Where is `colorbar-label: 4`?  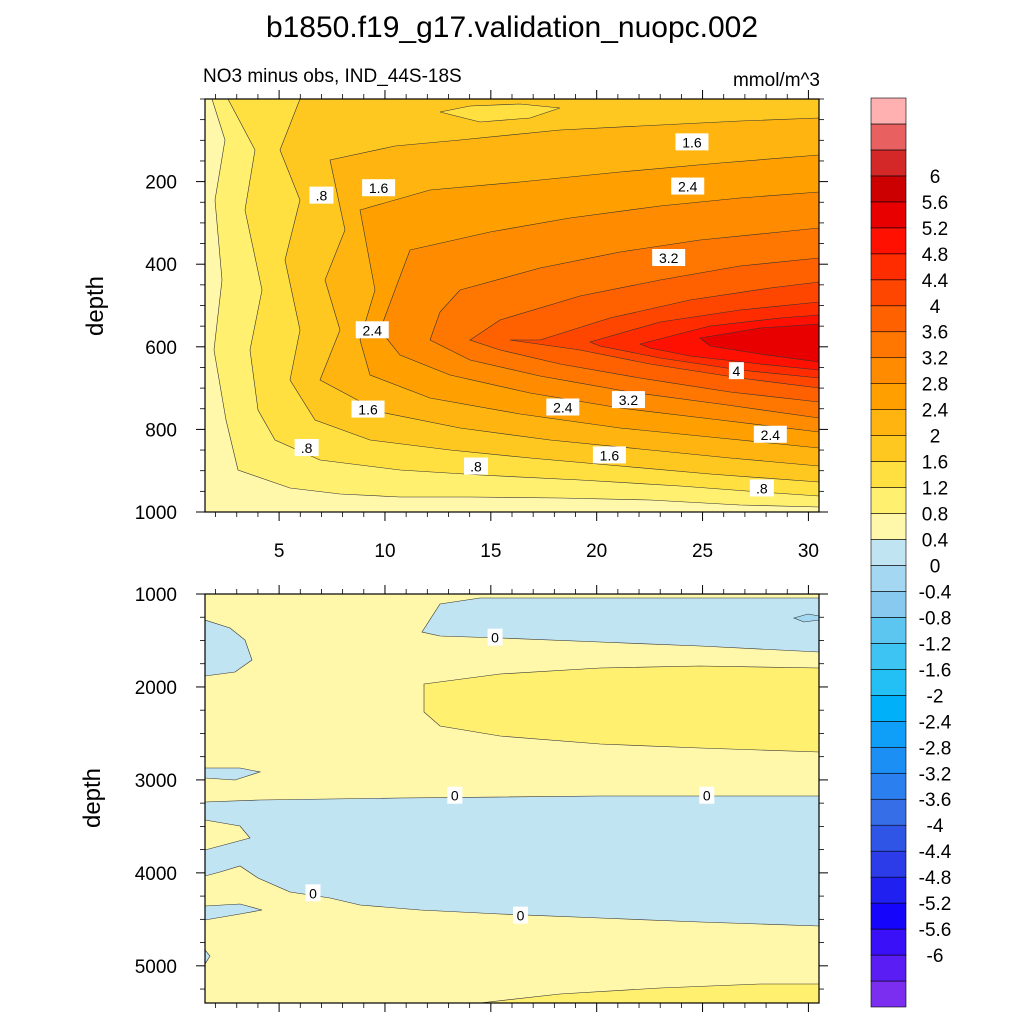 colorbar-label: 4 is located at coordinates (935, 307).